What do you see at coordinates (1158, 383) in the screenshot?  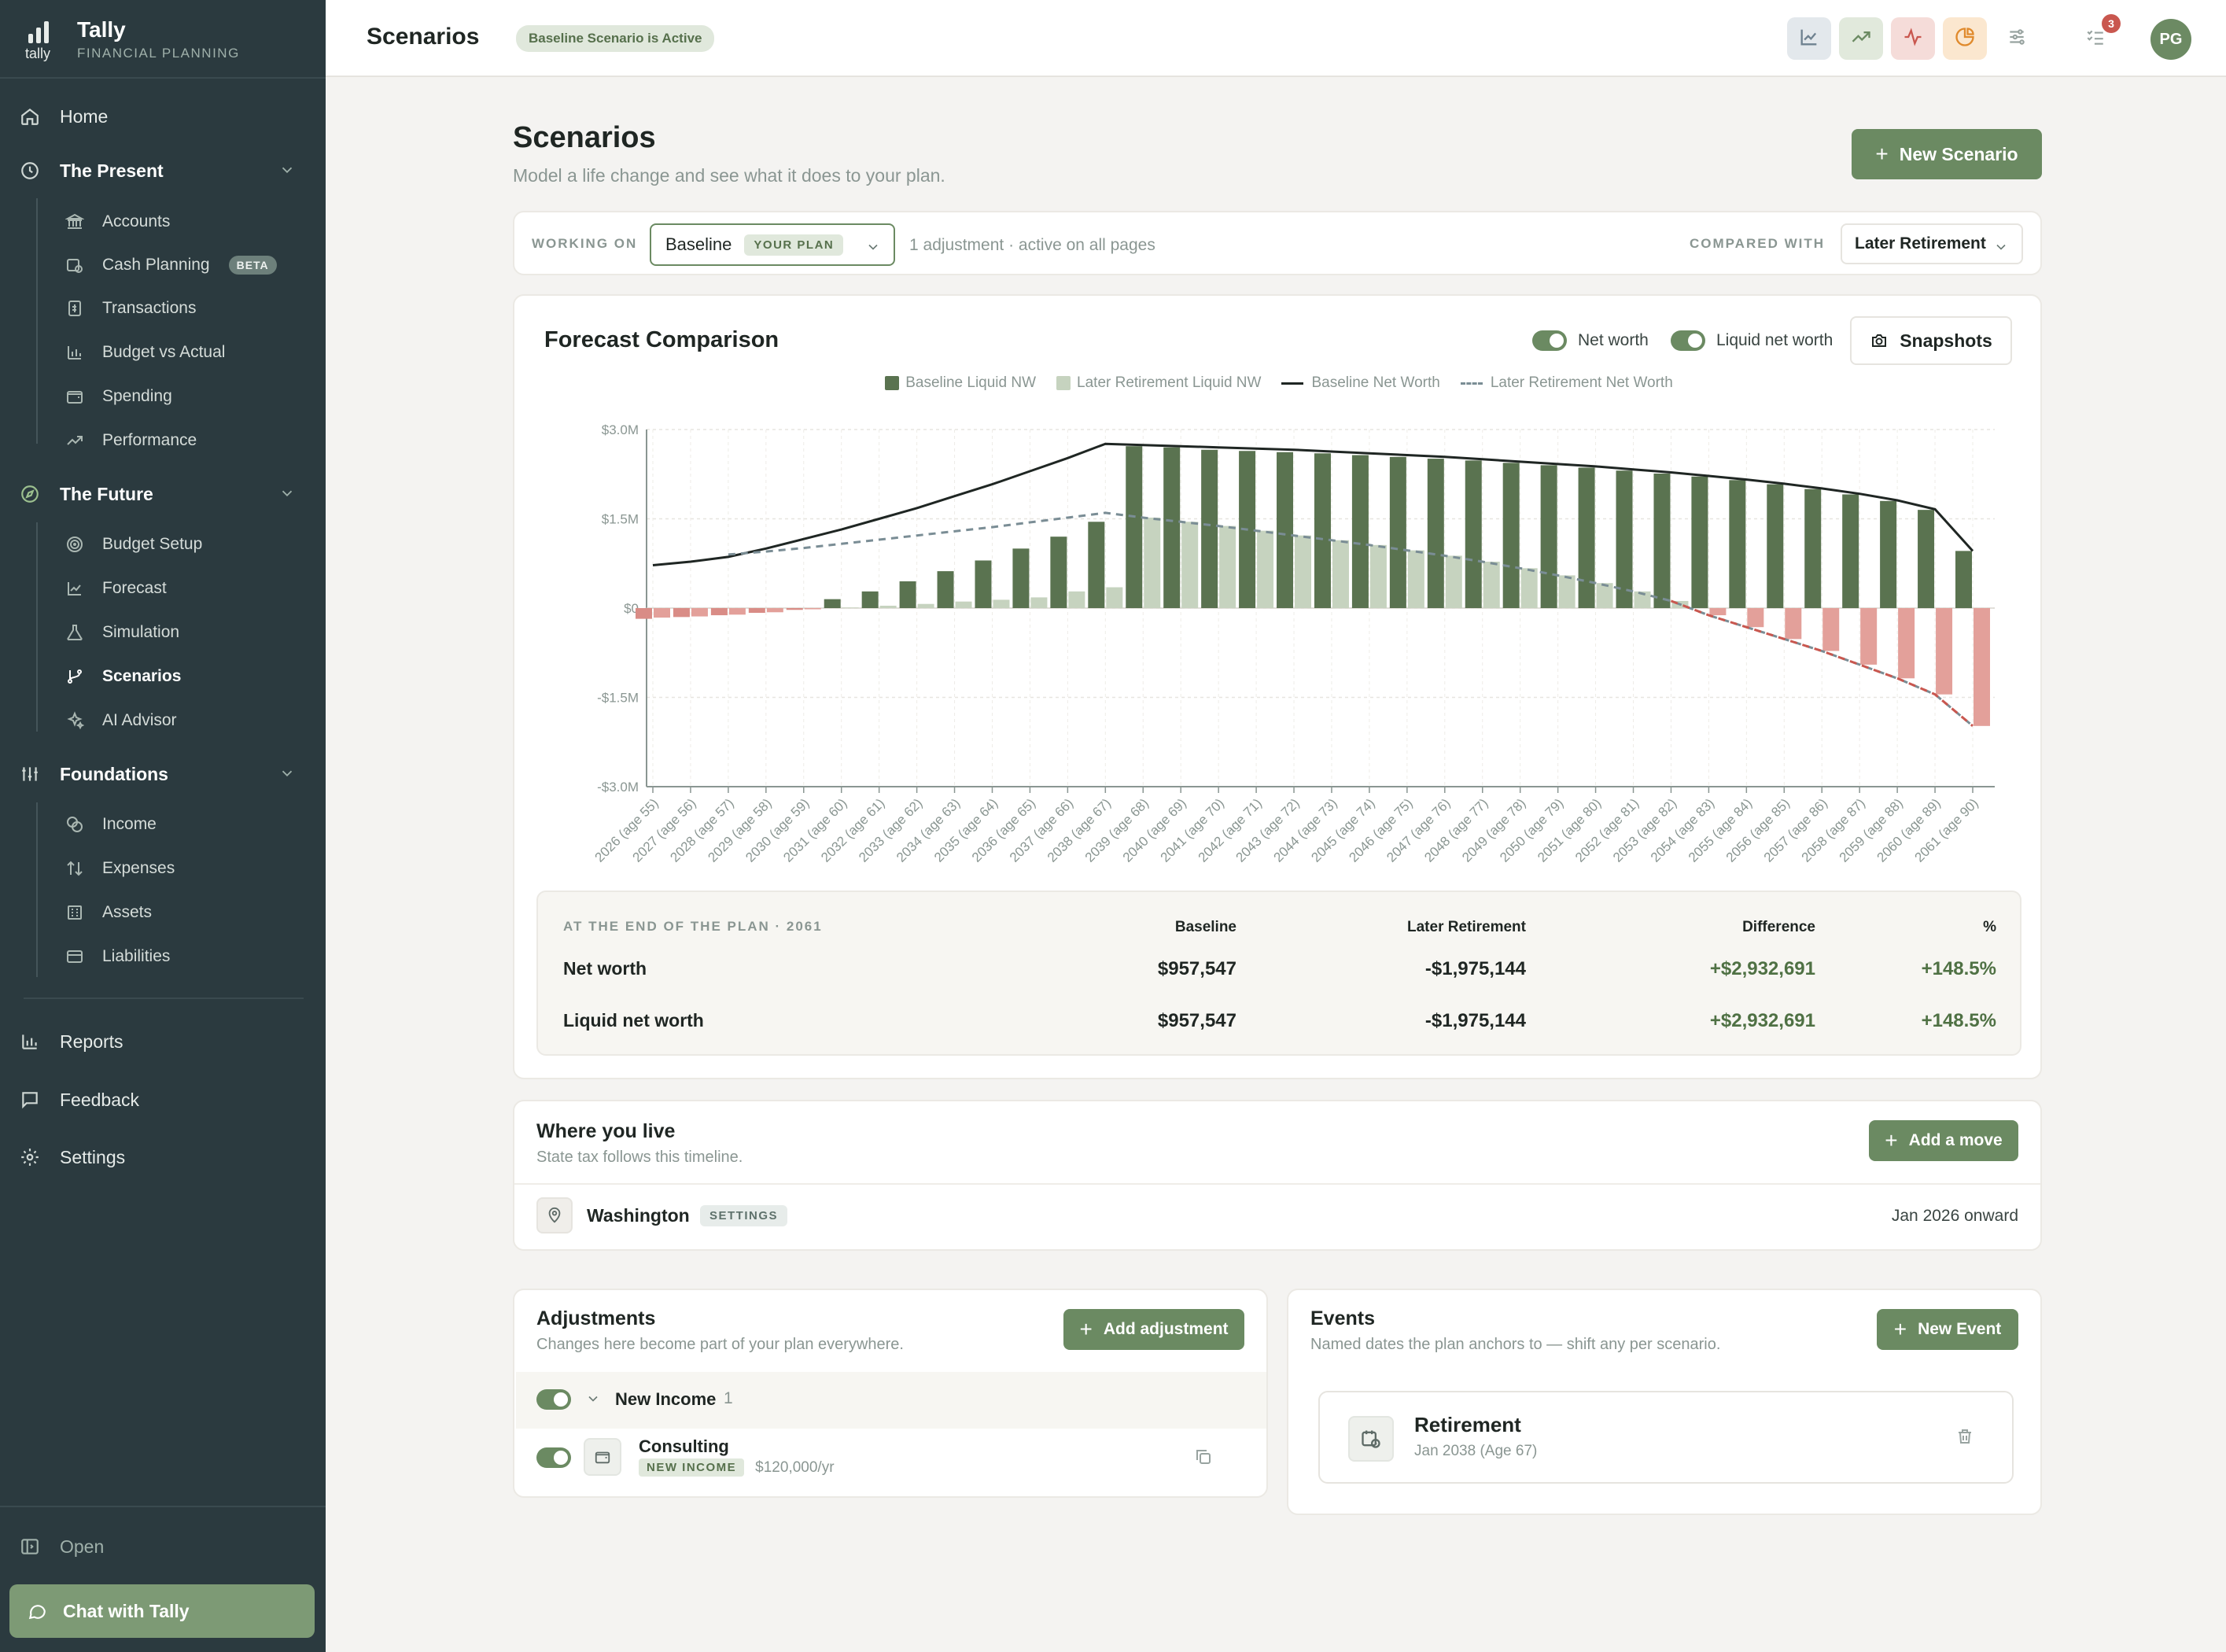 I see `legend-item-later-liquid: Later Retirement Liquid NW` at bounding box center [1158, 383].